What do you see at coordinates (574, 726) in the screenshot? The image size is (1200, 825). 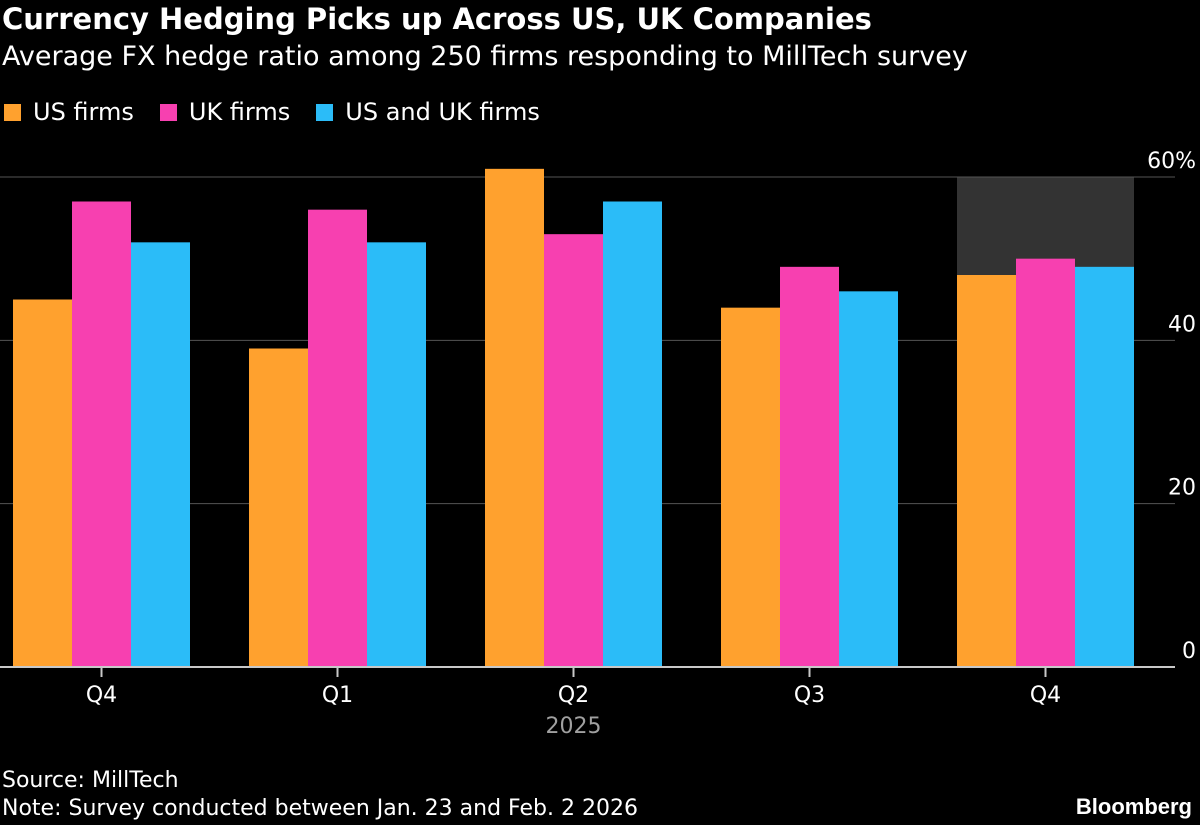 I see `x-year-label: 2025` at bounding box center [574, 726].